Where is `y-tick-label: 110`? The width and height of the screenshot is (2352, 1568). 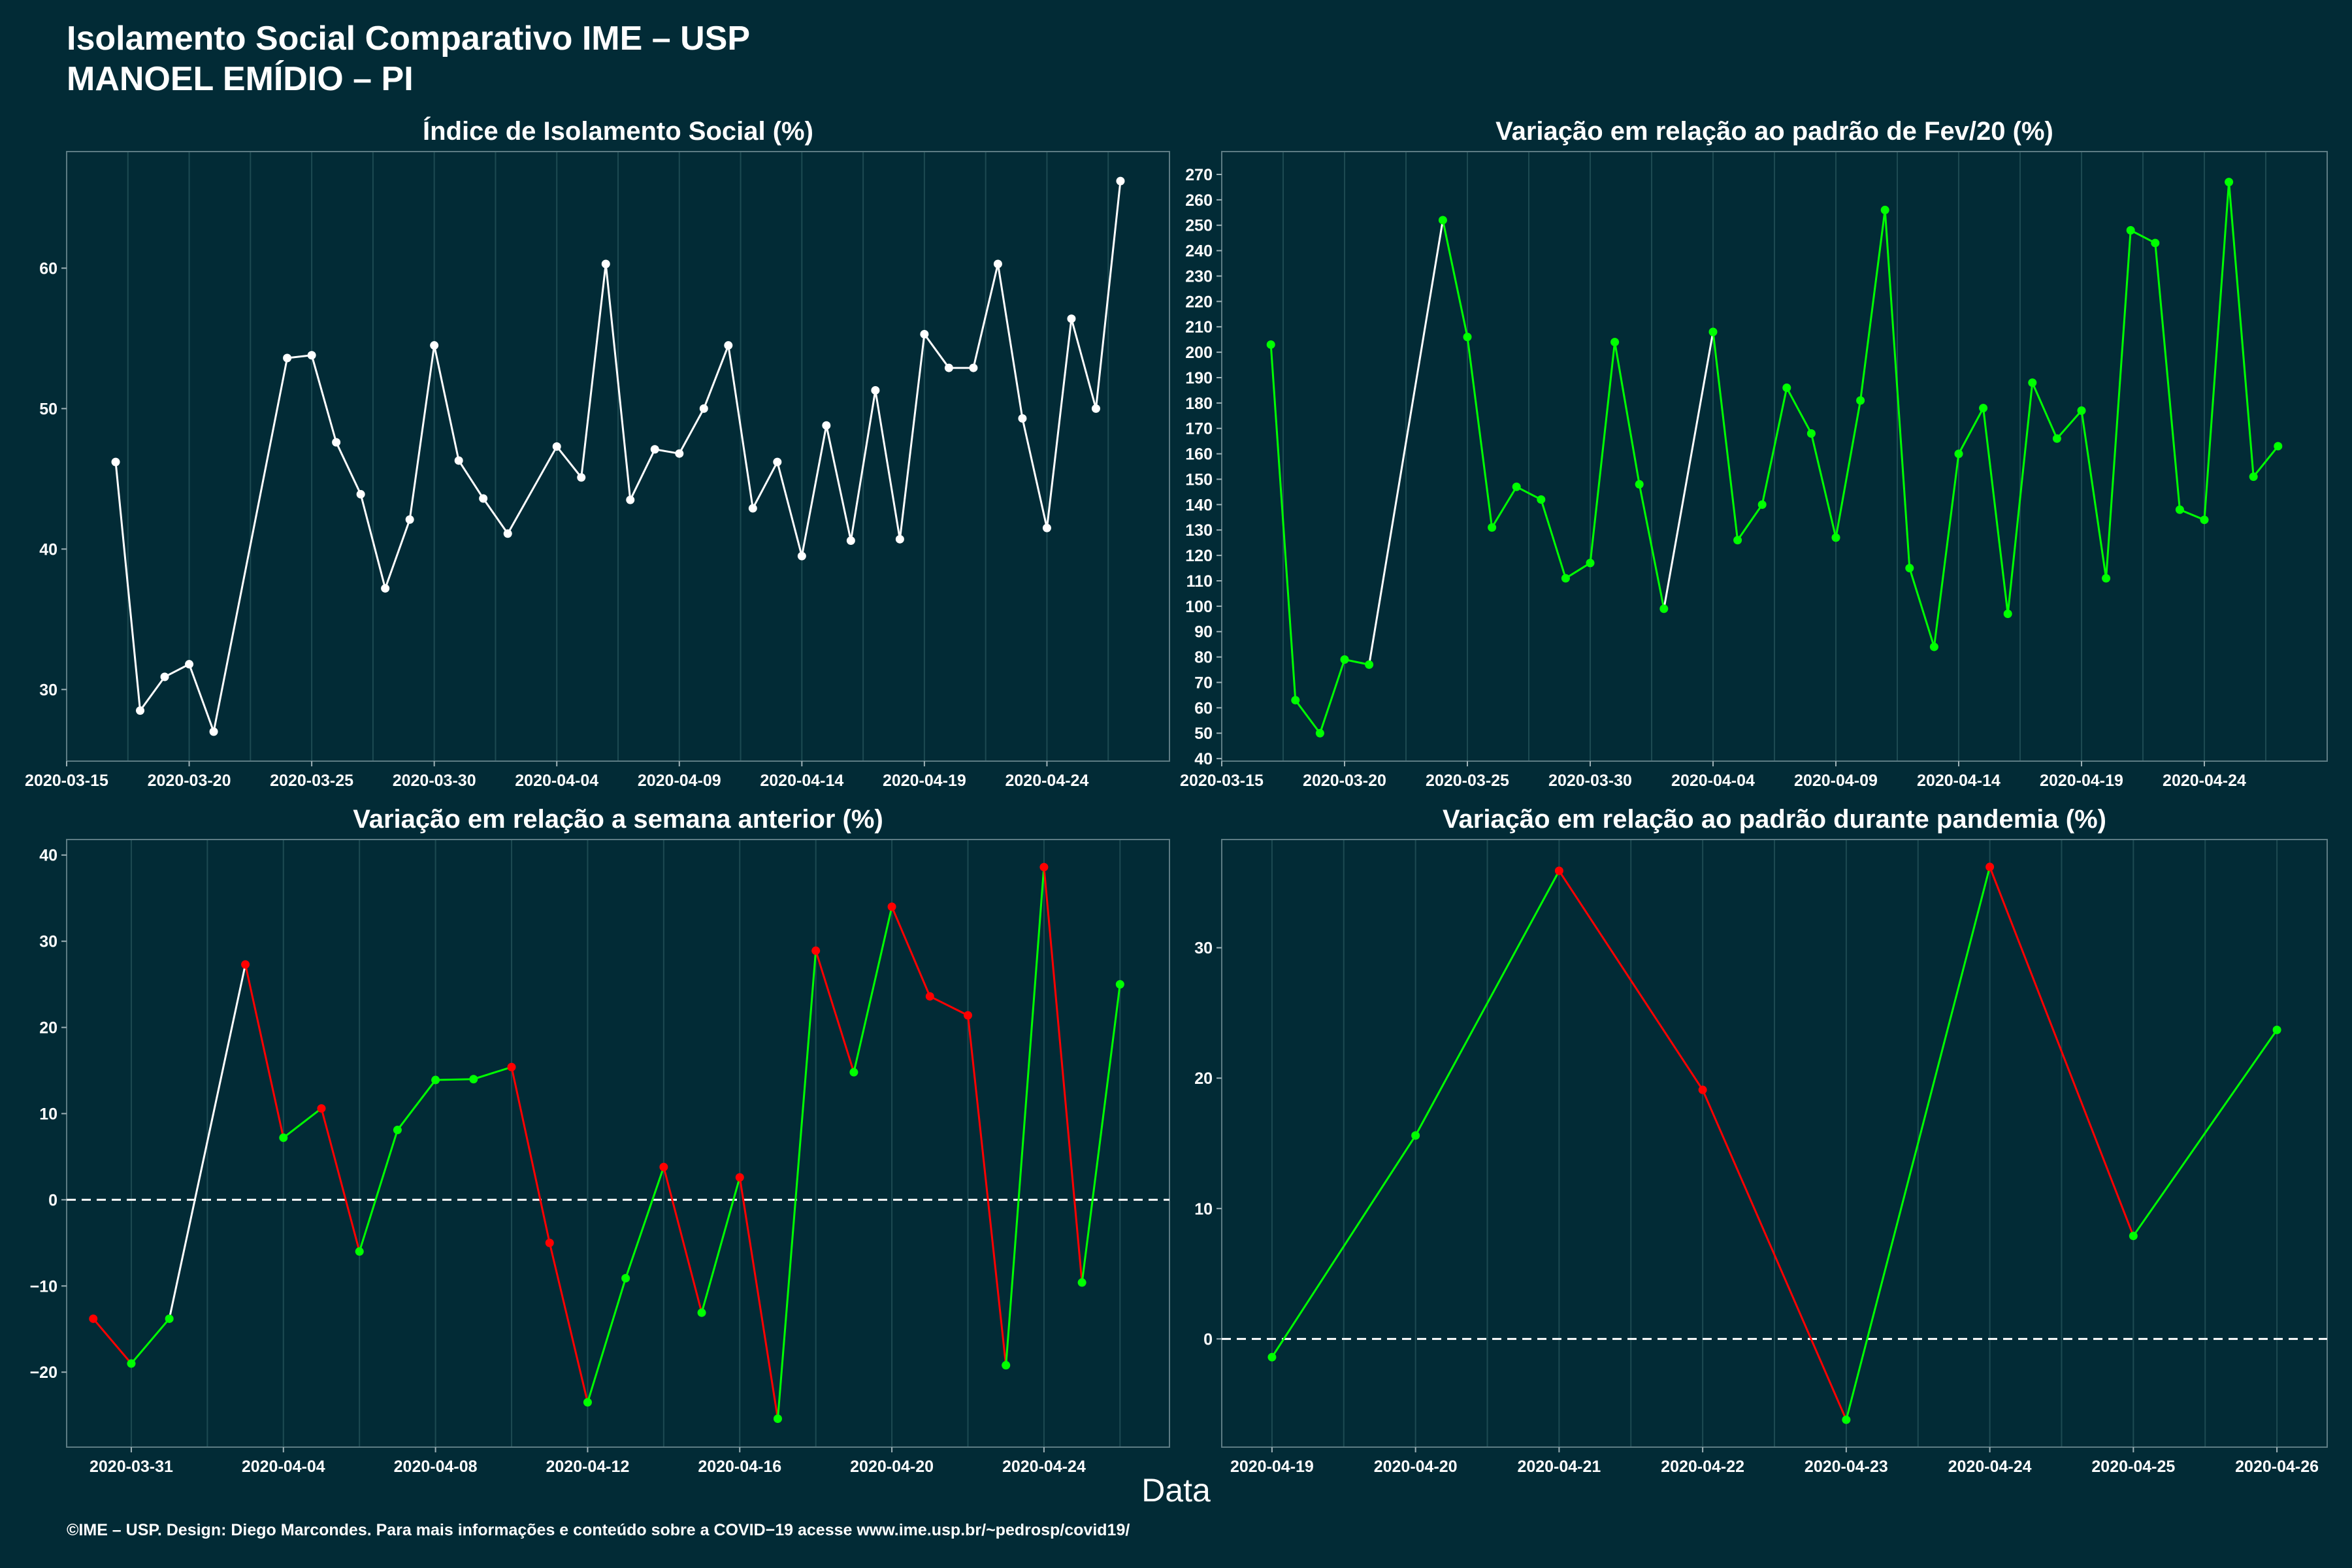 y-tick-label: 110 is located at coordinates (1199, 581).